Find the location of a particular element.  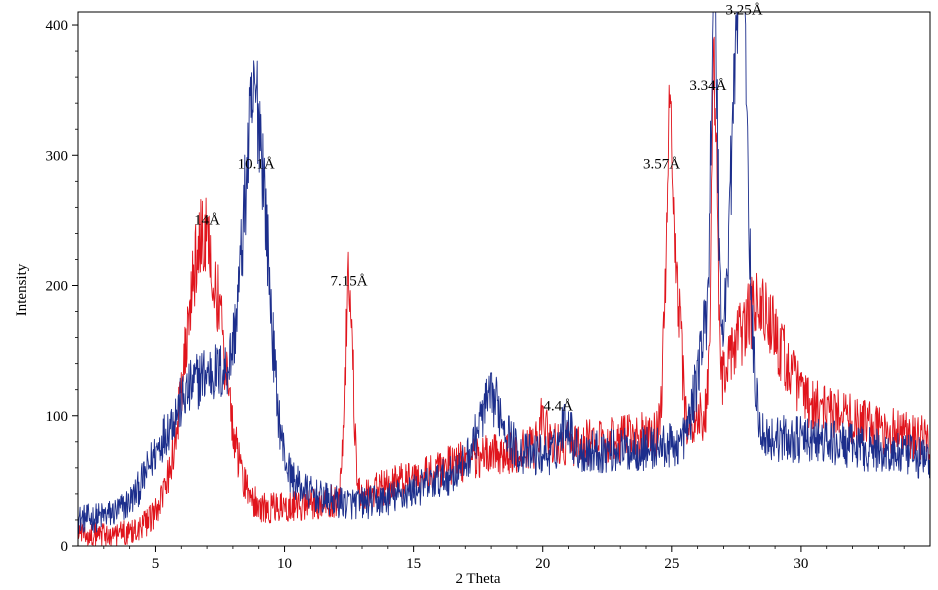

peak-label: 3.25Å is located at coordinates (744, 11).